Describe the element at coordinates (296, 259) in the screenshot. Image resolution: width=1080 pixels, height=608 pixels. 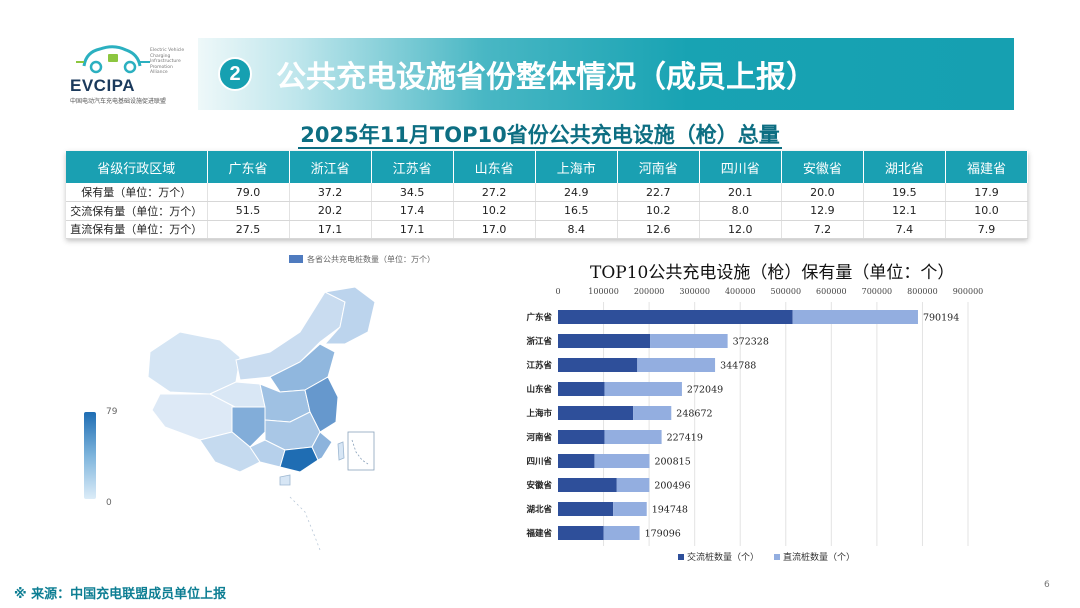
I see `map-legend-swatch` at that location.